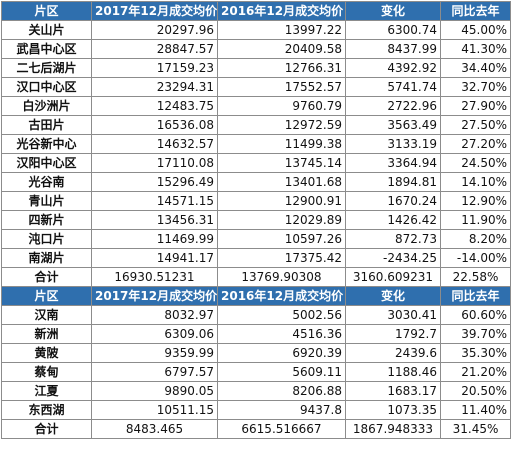  I want to click on price-2017-cell: 9359.99, so click(154, 353).